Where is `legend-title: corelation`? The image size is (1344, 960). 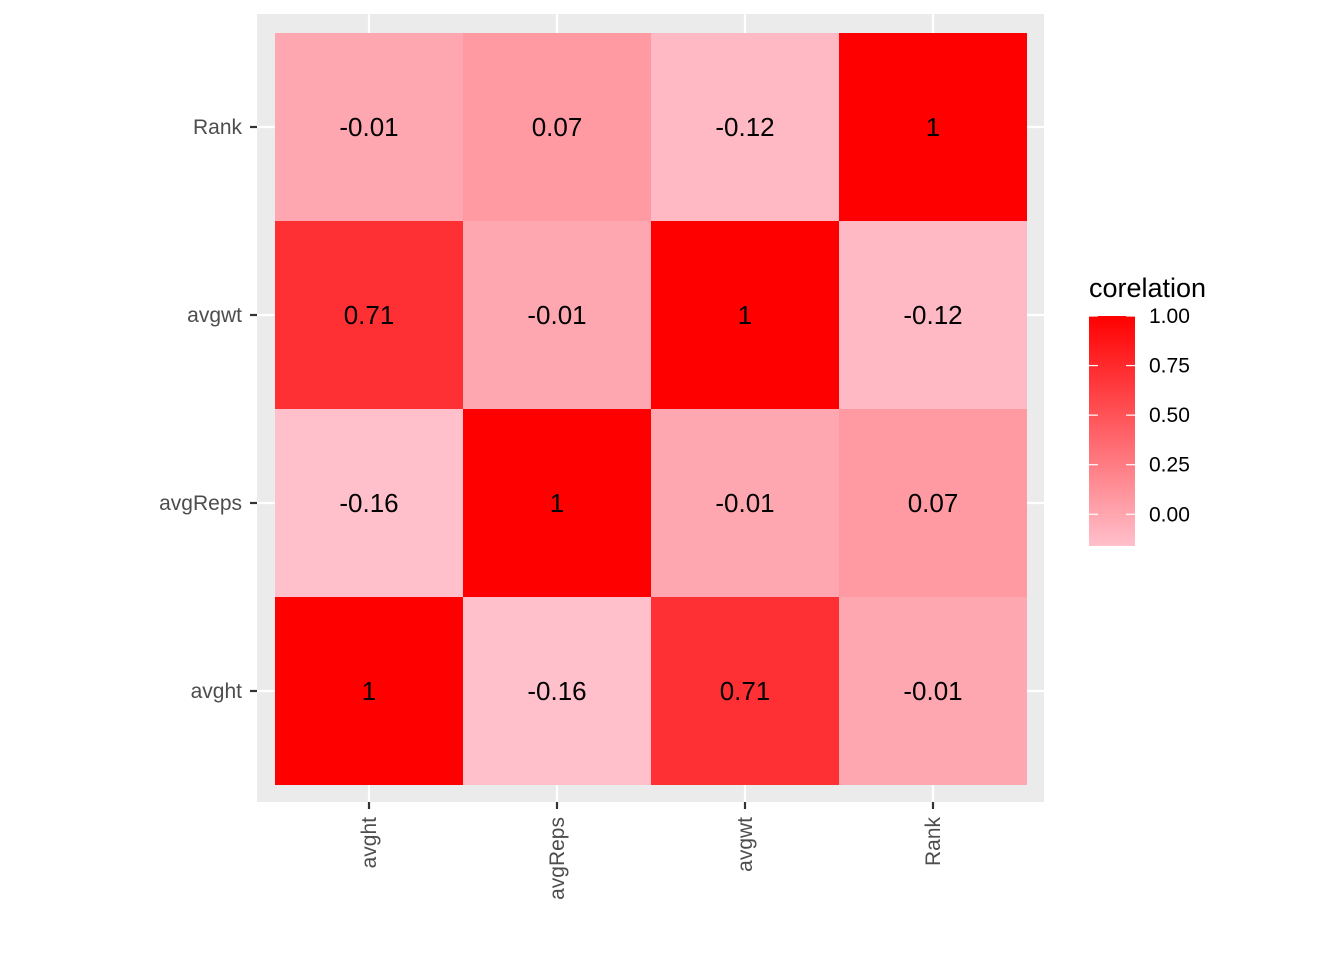
legend-title: corelation is located at coordinates (1147, 288).